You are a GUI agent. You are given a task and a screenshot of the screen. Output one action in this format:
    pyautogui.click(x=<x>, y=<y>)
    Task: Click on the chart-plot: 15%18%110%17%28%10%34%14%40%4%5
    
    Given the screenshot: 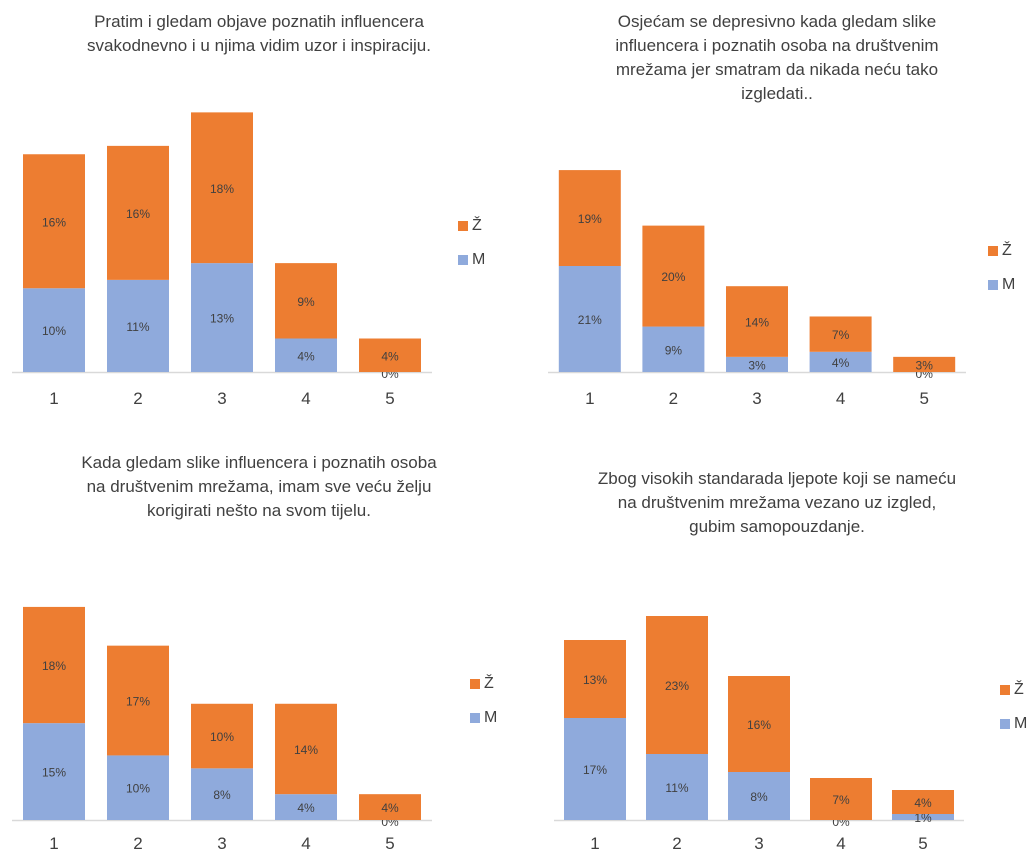 What is the action you would take?
    pyautogui.click(x=222, y=729)
    